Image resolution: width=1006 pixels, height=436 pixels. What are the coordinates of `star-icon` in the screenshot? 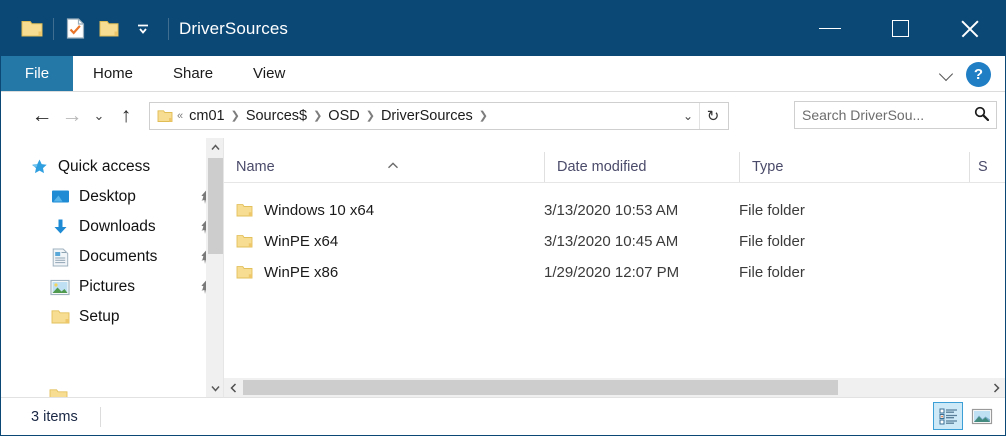 It's located at (39, 167).